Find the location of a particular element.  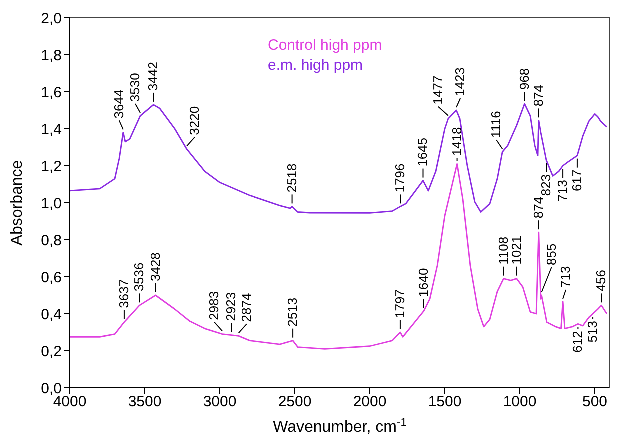

annotation: 3530 is located at coordinates (135, 87).